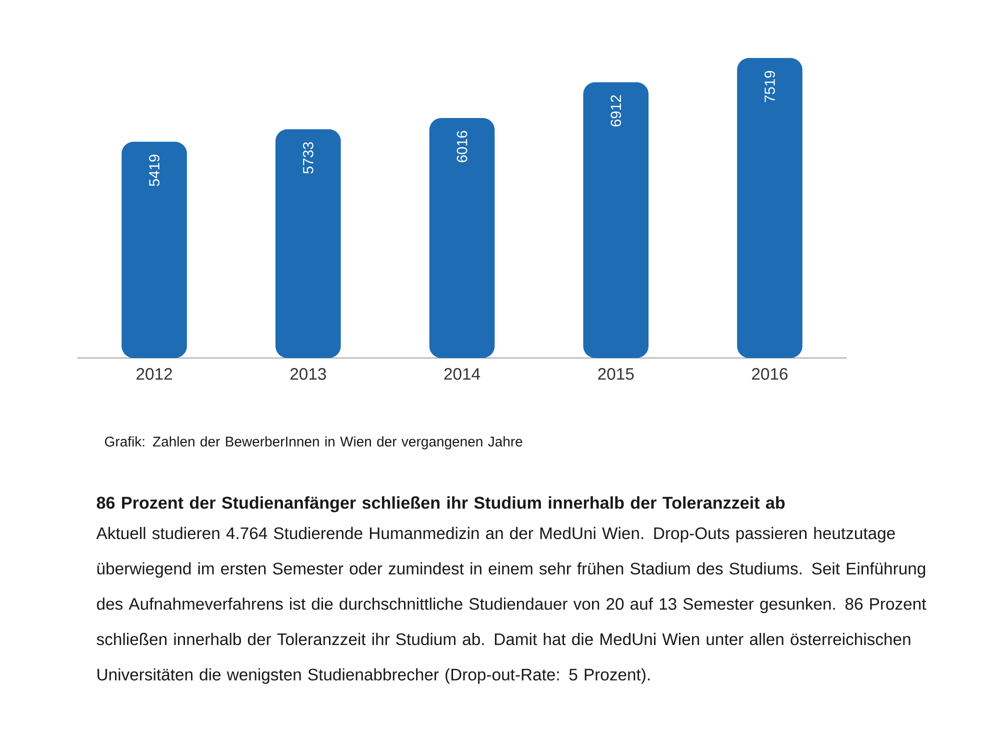  I want to click on text: 86 Prozent der Studienanfänger schließen ihr Studium innerhalb der Toleranzzeit ab, so click(440, 504).